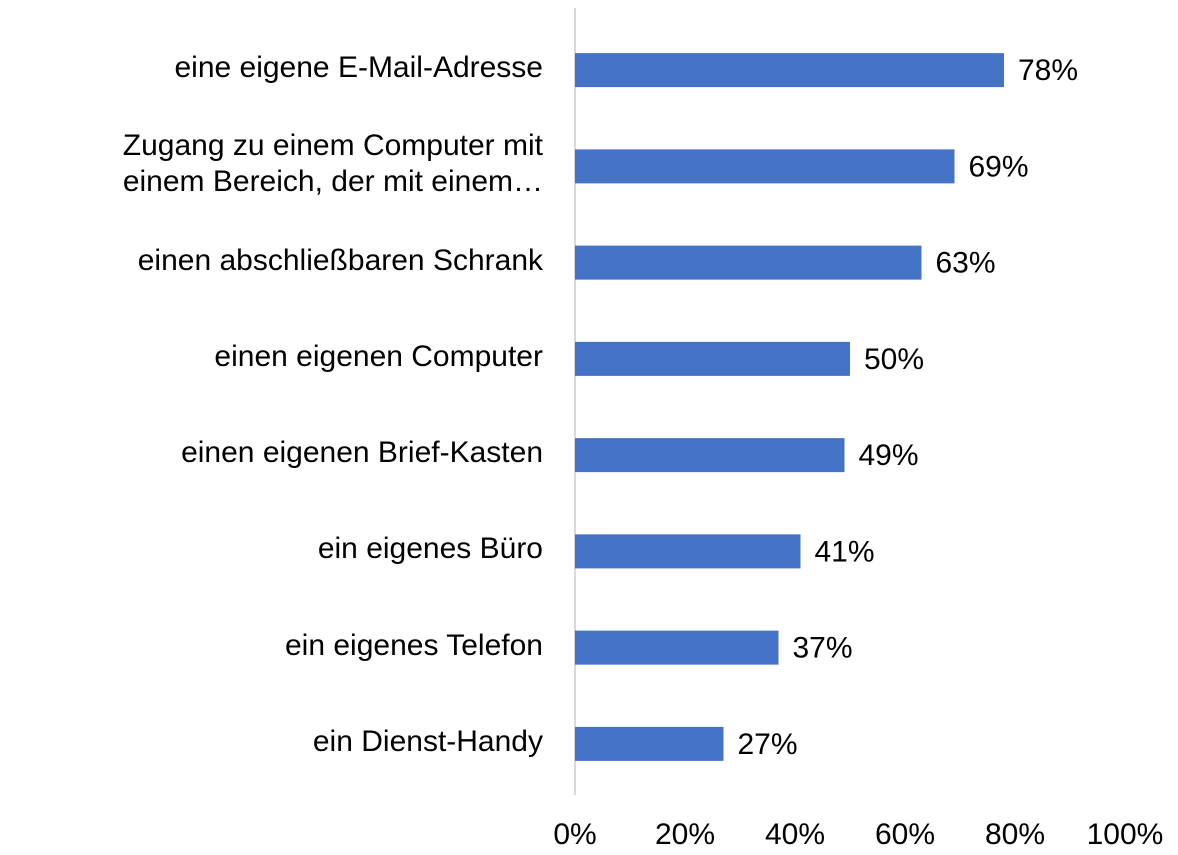  I want to click on x-tick-label: 0%, so click(574, 834).